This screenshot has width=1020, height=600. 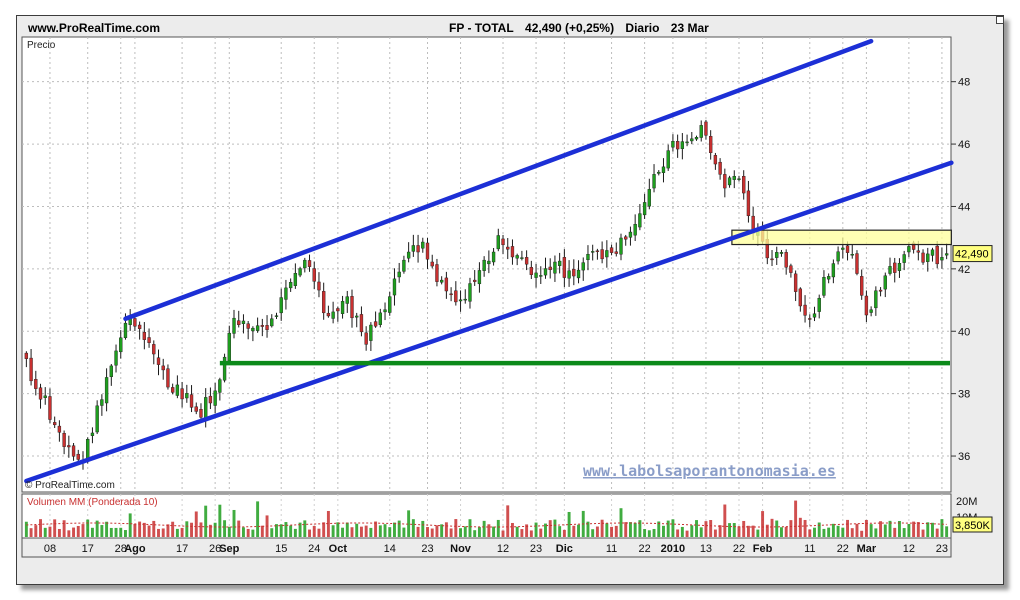 I want to click on y-tick-label: 38, so click(x=964, y=395).